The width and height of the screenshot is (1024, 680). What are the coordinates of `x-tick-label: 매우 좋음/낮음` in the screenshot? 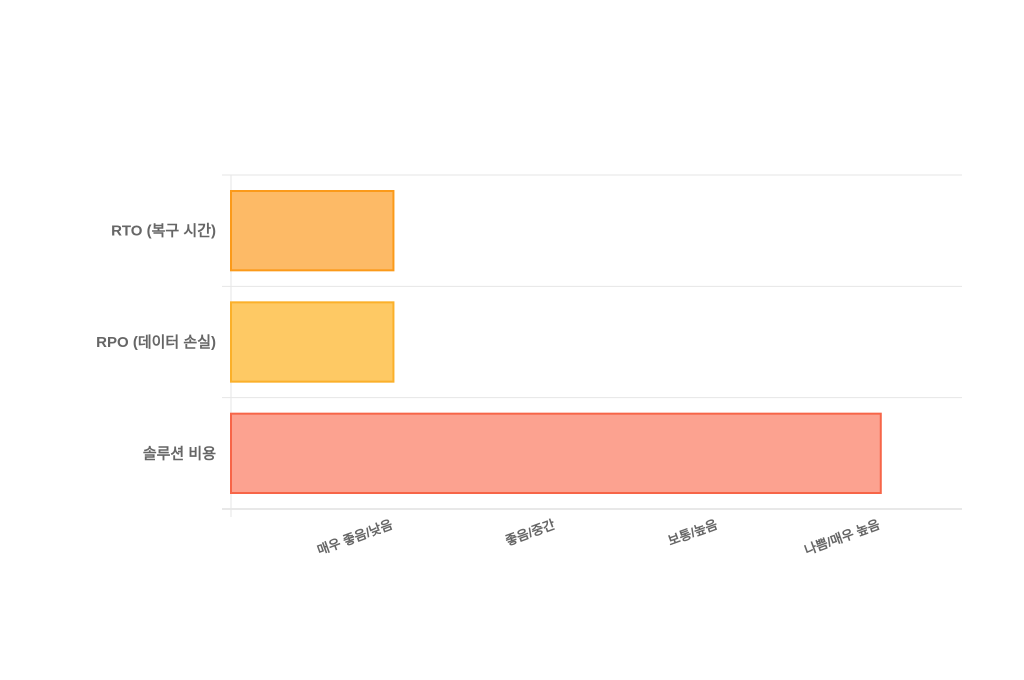 It's located at (354, 537).